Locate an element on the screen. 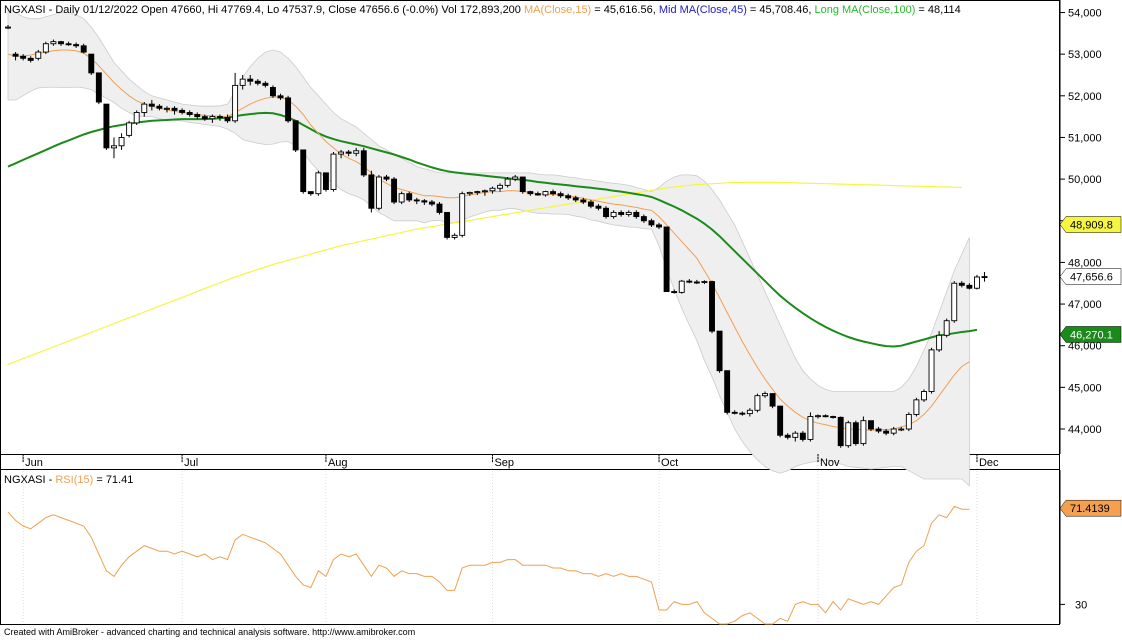  date-tick-label: Aug is located at coordinates (338, 463).